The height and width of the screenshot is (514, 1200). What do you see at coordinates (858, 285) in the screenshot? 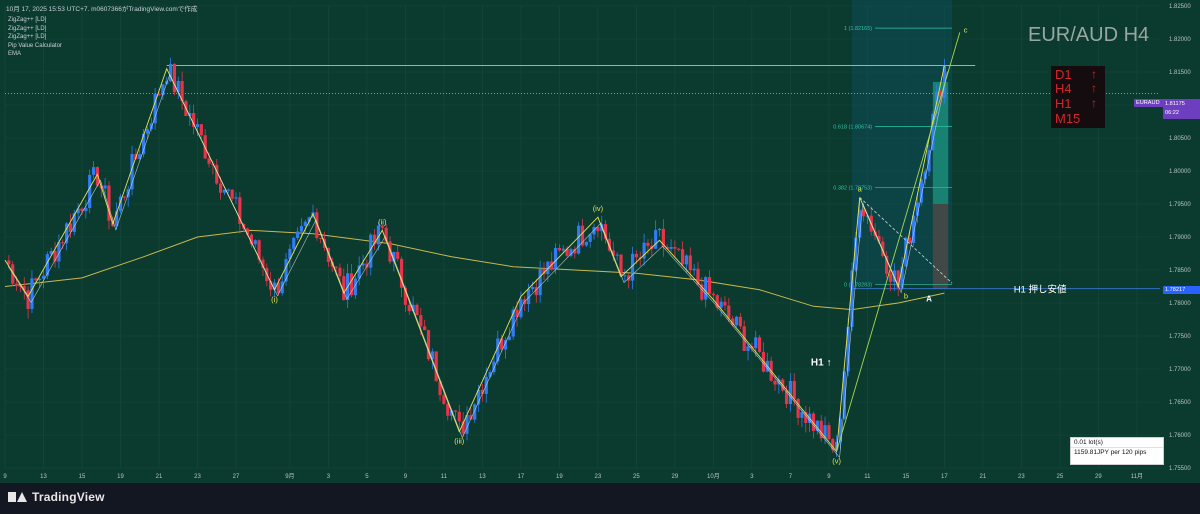
I see `fib-label: 0 (1.78283)` at bounding box center [858, 285].